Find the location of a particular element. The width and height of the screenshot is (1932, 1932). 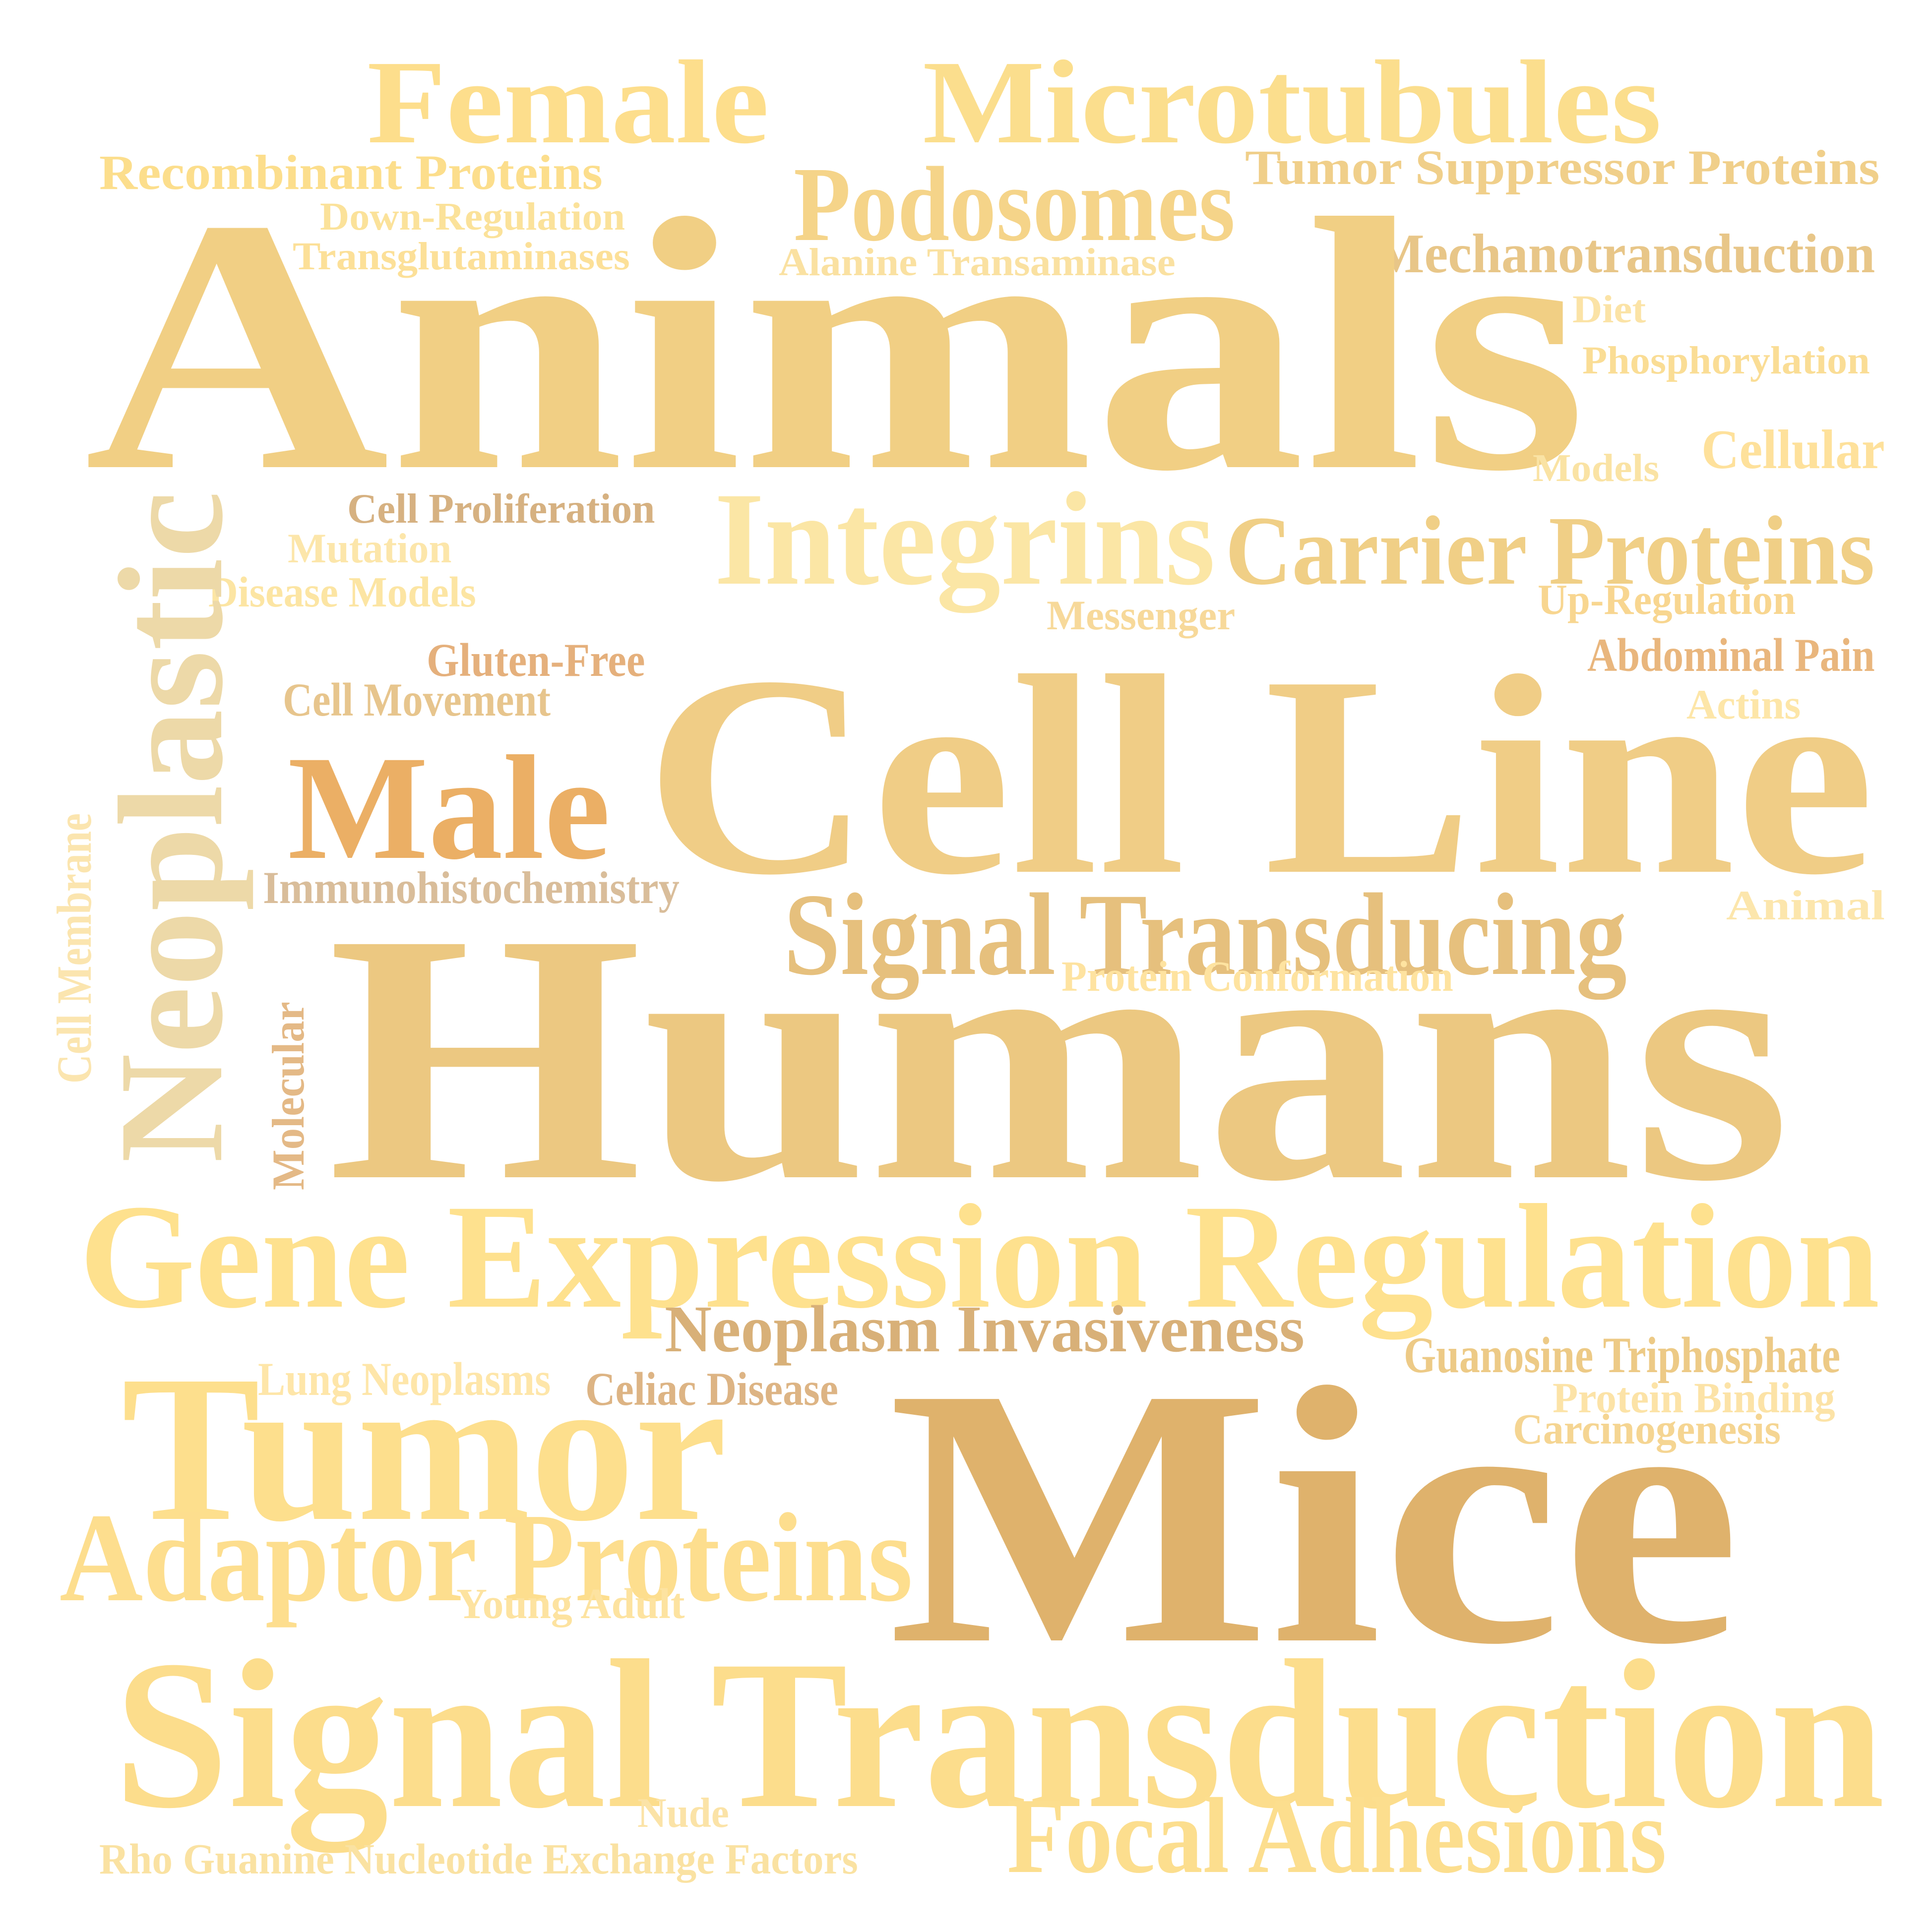

word-transglutaminases: Transglutaminases is located at coordinates (462, 257).